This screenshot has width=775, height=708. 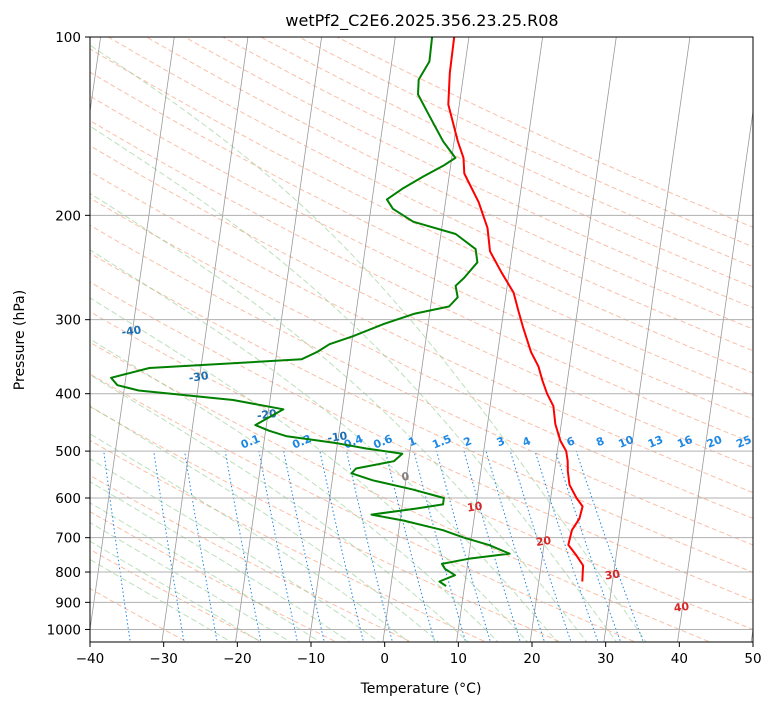 What do you see at coordinates (752, 659) in the screenshot?
I see `x-tick-label: 50` at bounding box center [752, 659].